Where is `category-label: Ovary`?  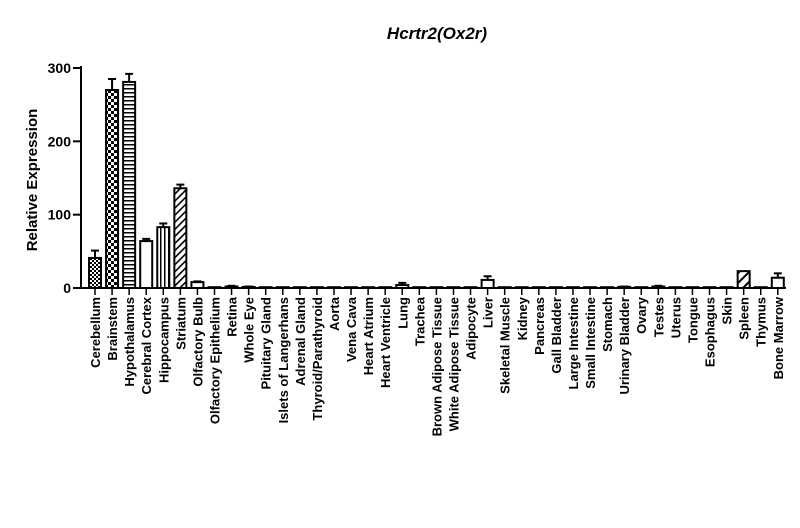 category-label: Ovary is located at coordinates (641, 315).